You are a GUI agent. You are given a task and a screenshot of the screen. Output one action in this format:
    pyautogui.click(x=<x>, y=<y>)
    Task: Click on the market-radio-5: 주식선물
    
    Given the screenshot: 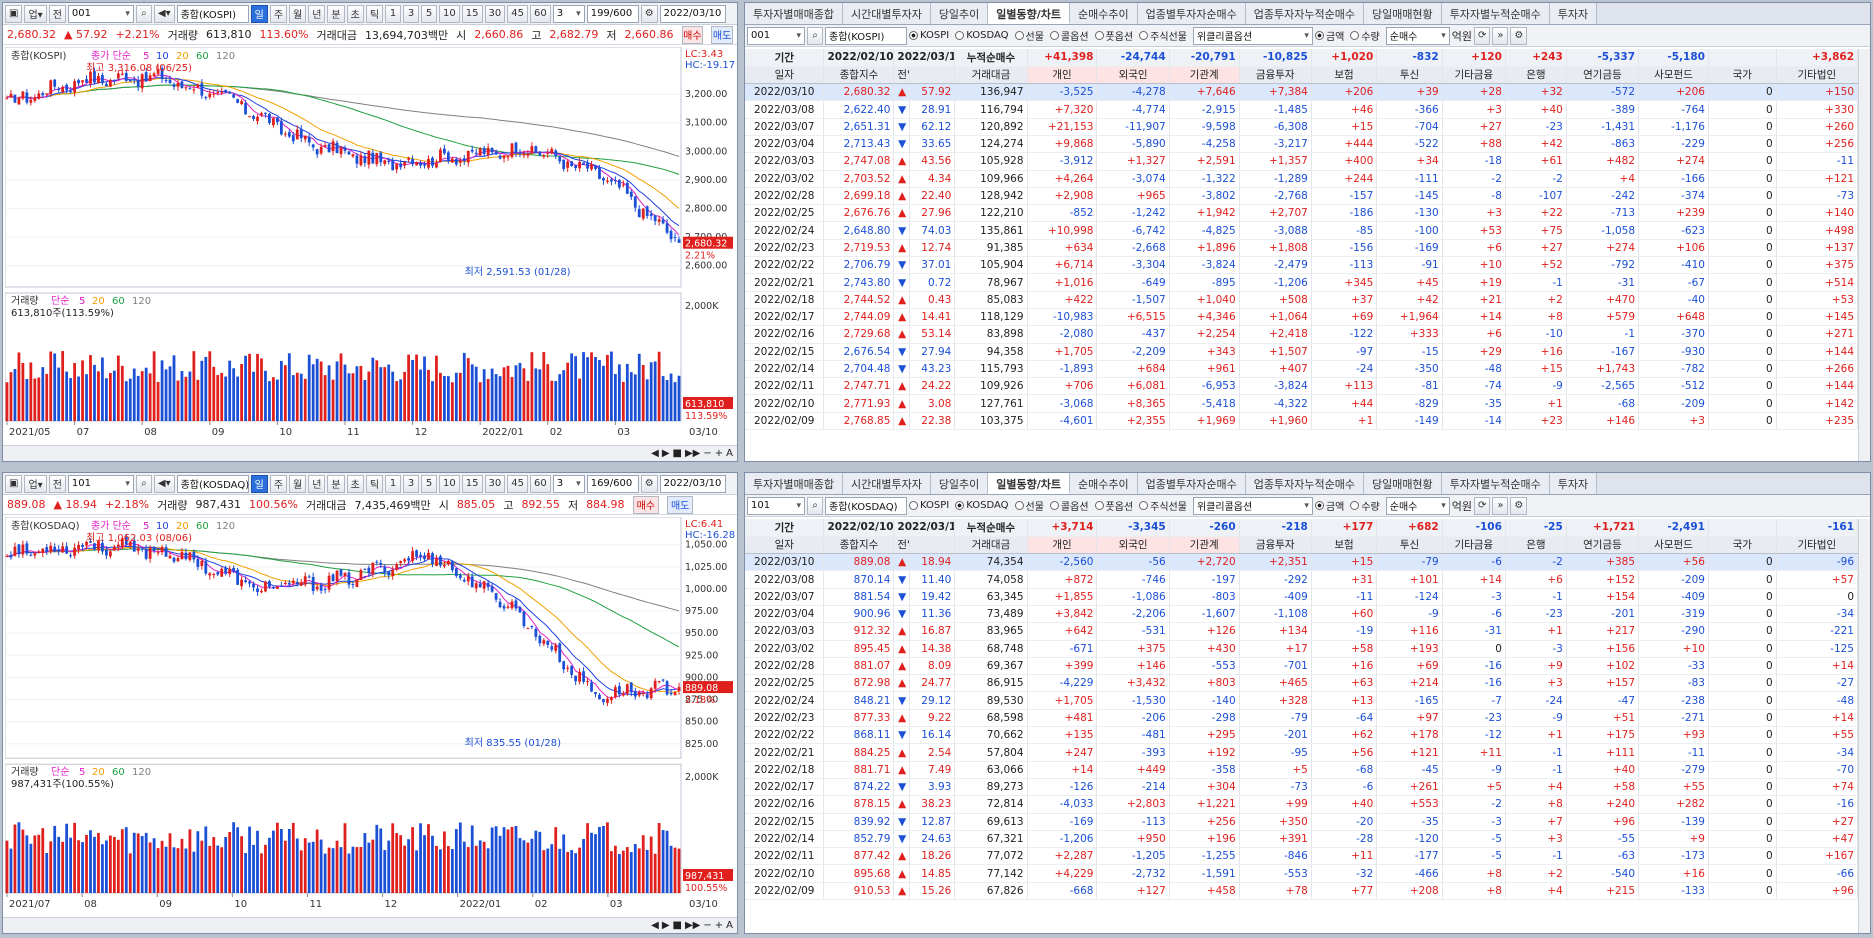 What is the action you would take?
    pyautogui.click(x=1163, y=35)
    